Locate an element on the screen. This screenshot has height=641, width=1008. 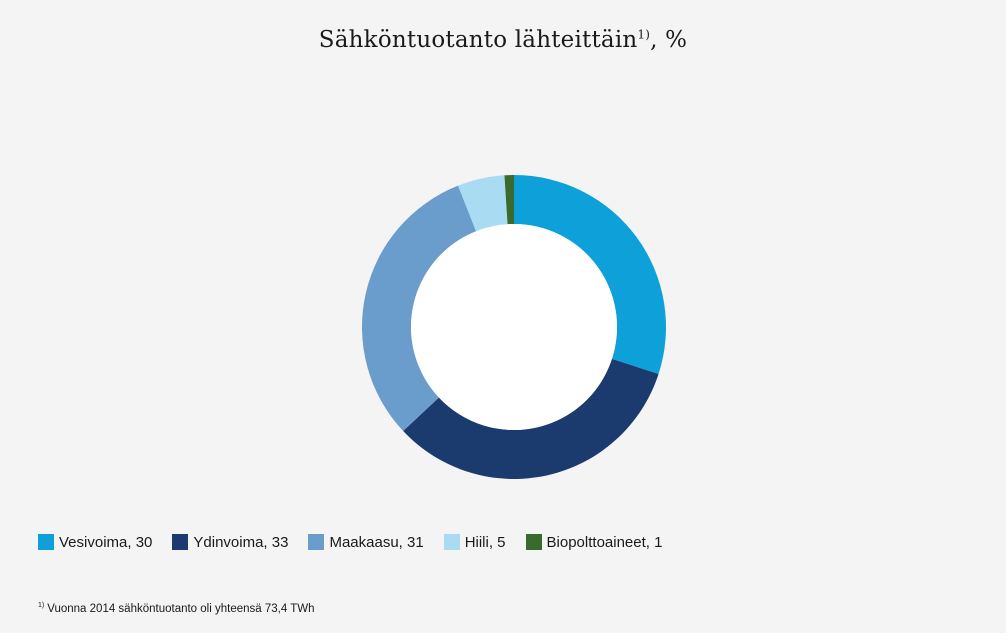
legend-label-ydinvoima: Ydinvoima, 33 is located at coordinates (241, 542).